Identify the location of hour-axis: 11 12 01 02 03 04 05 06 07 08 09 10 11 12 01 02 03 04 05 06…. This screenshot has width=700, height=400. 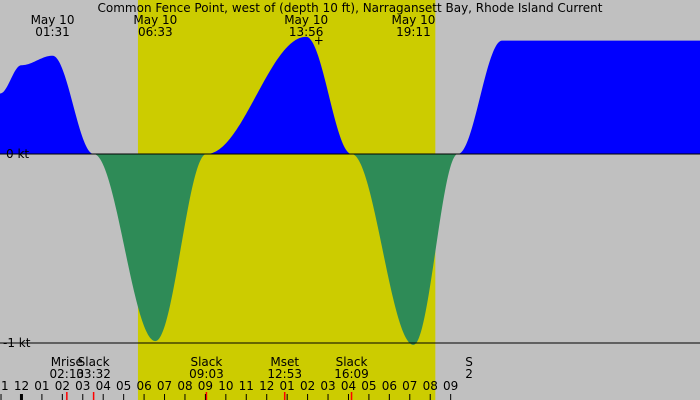
(229, 389).